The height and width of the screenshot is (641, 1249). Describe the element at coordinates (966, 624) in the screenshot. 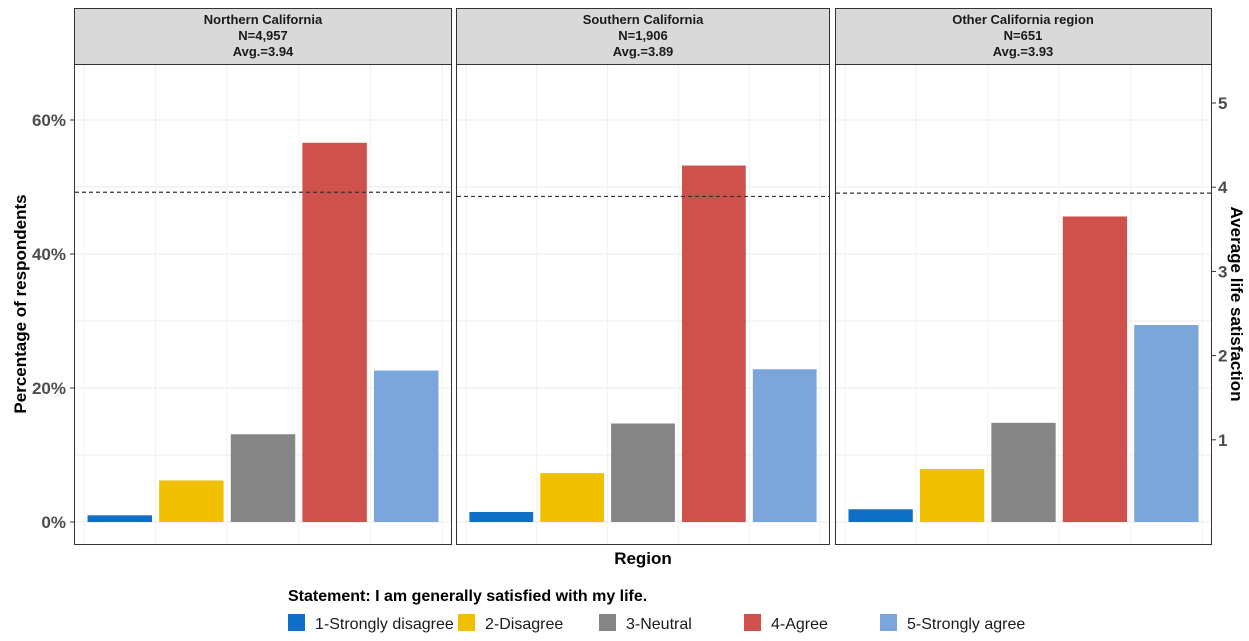

I see `legend-label-5: 5-Strongly agree` at that location.